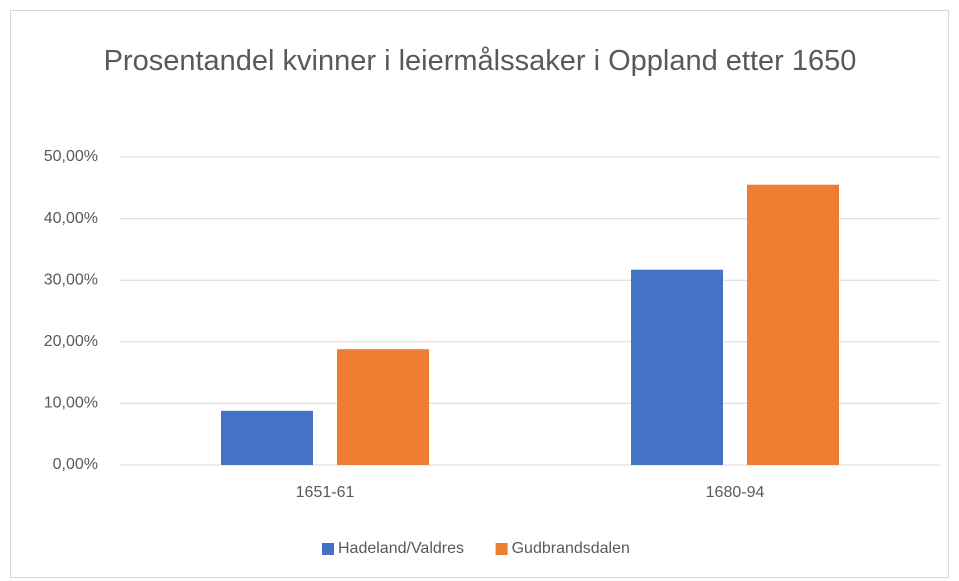  What do you see at coordinates (71, 156) in the screenshot?
I see `y-tick-label: 50,00%` at bounding box center [71, 156].